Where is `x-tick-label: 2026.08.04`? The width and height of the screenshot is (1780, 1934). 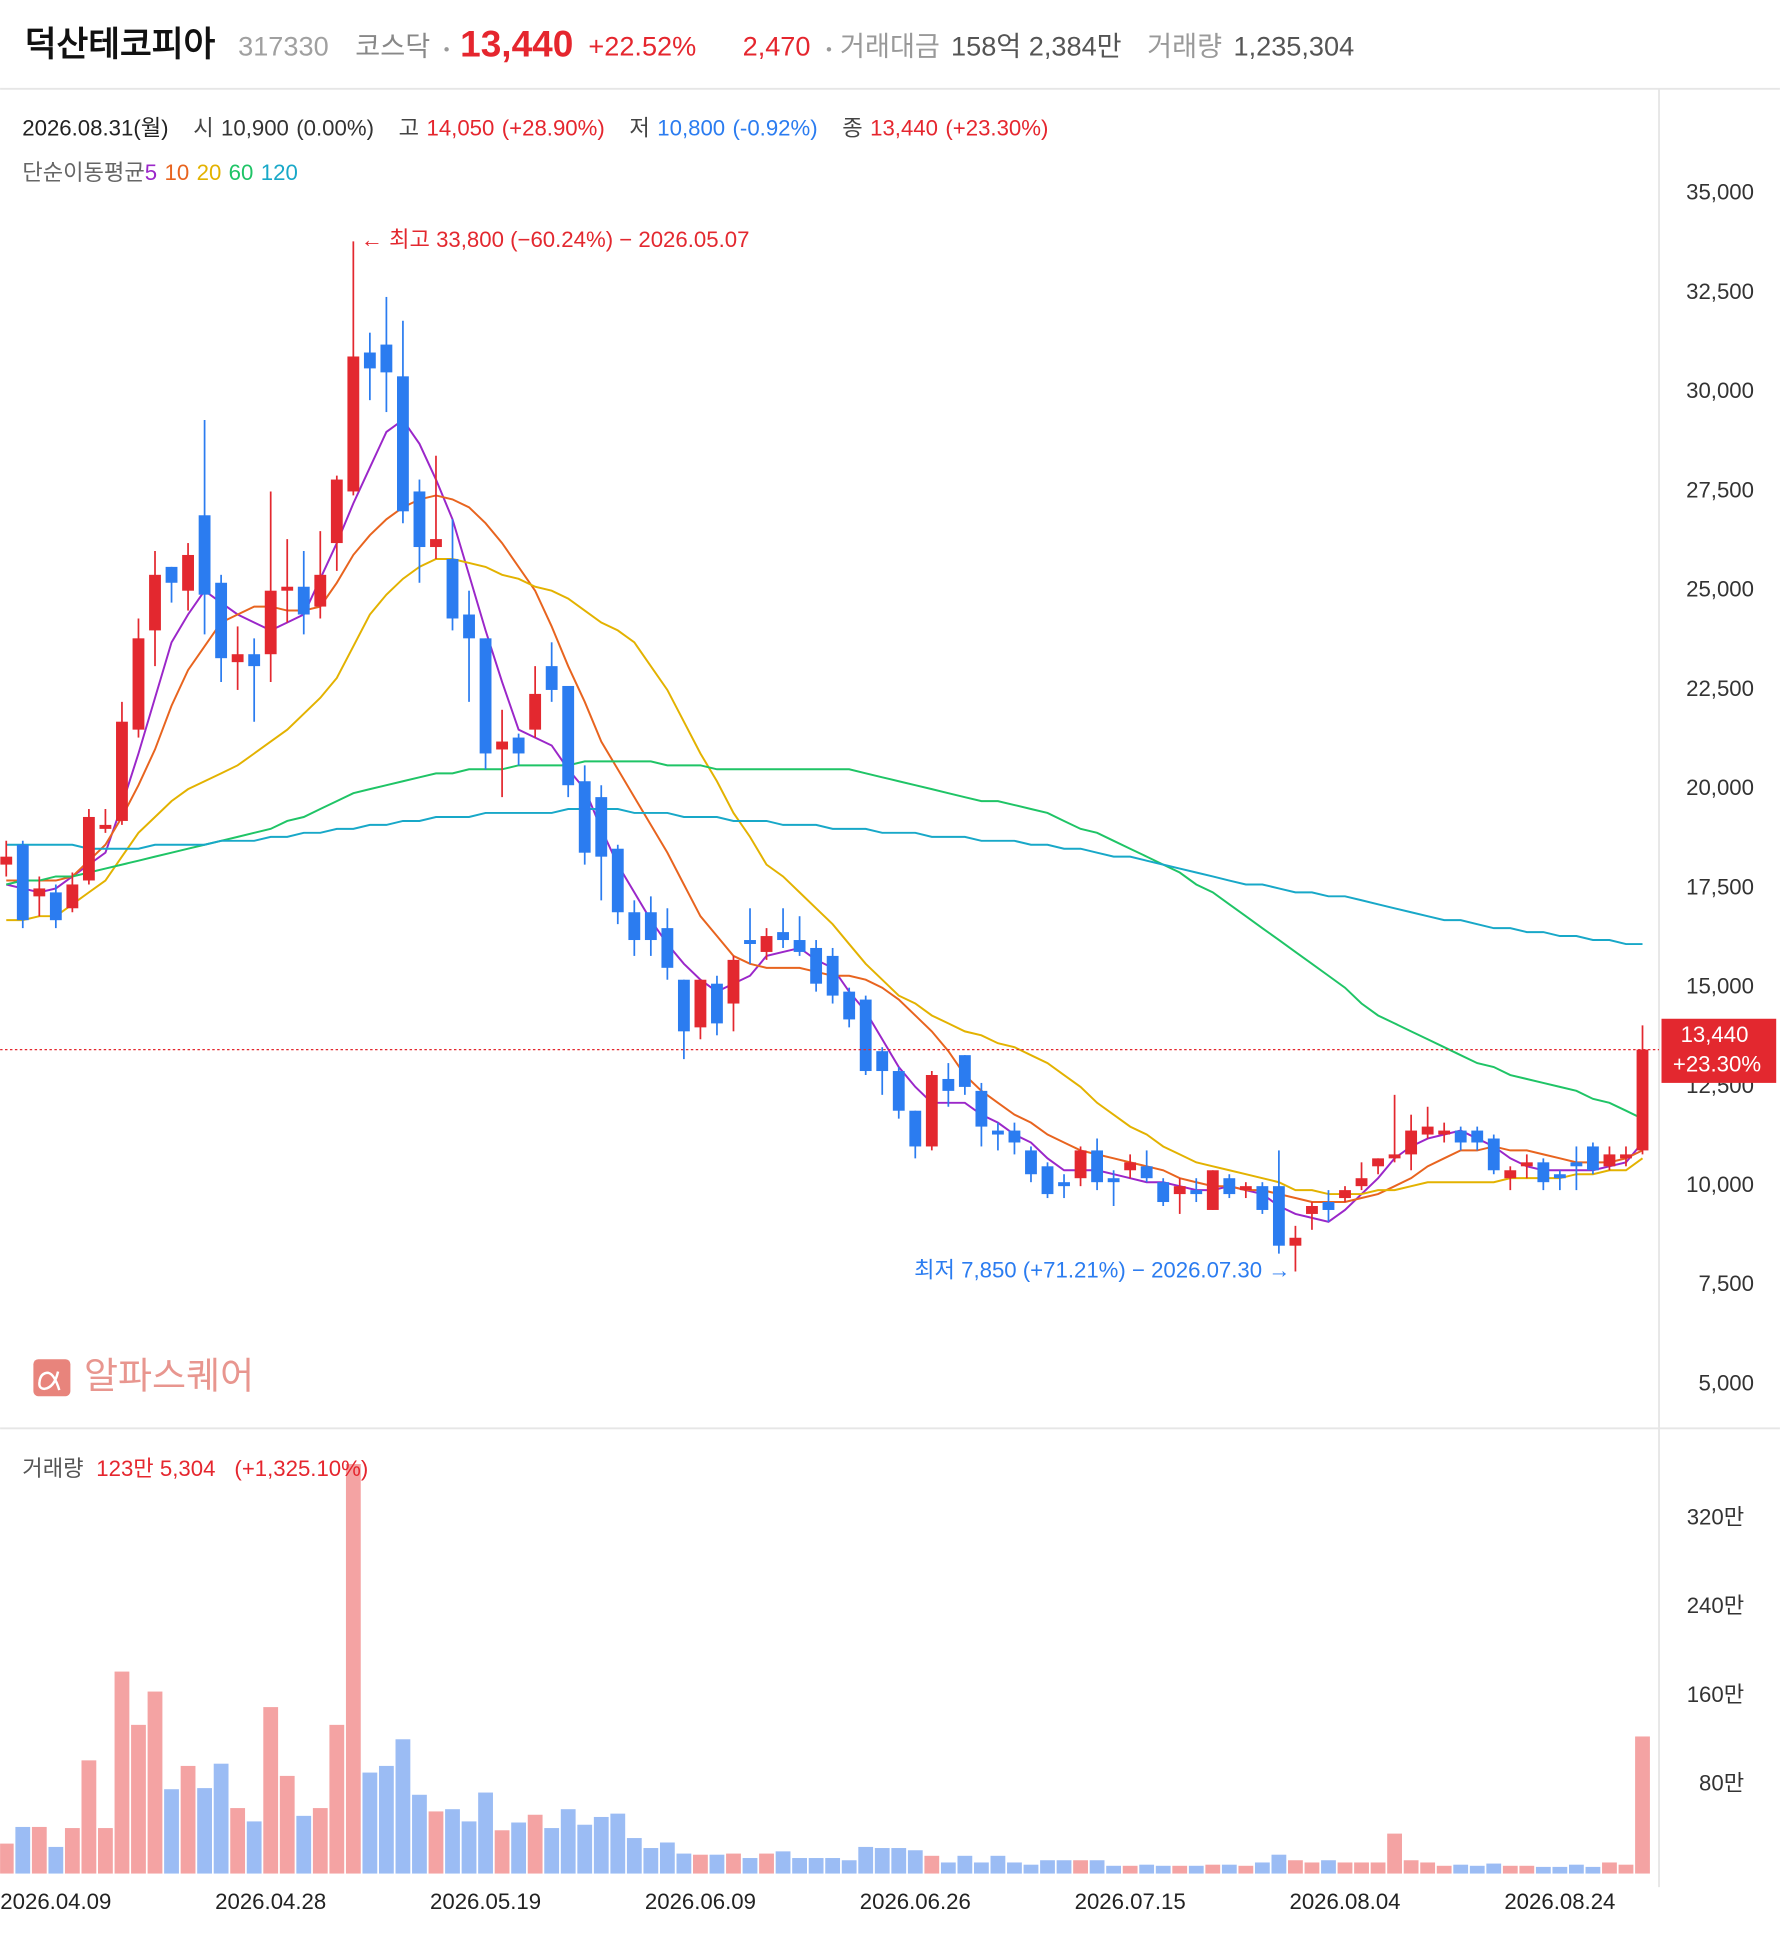
x-tick-label: 2026.08.04 is located at coordinates (1344, 1901).